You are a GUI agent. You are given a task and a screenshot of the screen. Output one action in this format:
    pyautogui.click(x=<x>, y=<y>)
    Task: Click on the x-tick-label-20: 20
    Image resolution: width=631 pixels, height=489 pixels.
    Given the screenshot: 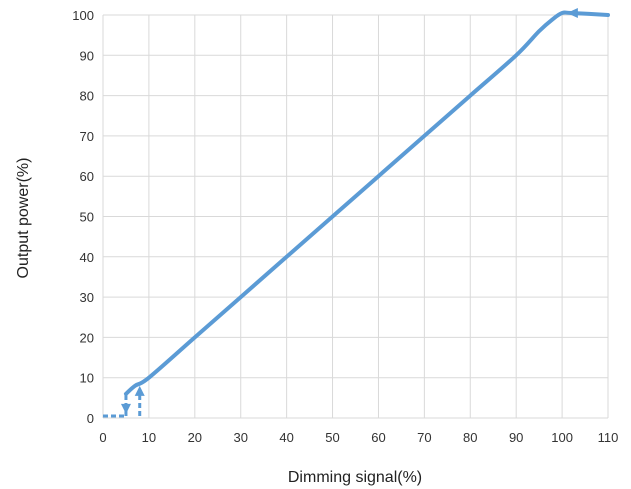 What is the action you would take?
    pyautogui.click(x=195, y=437)
    